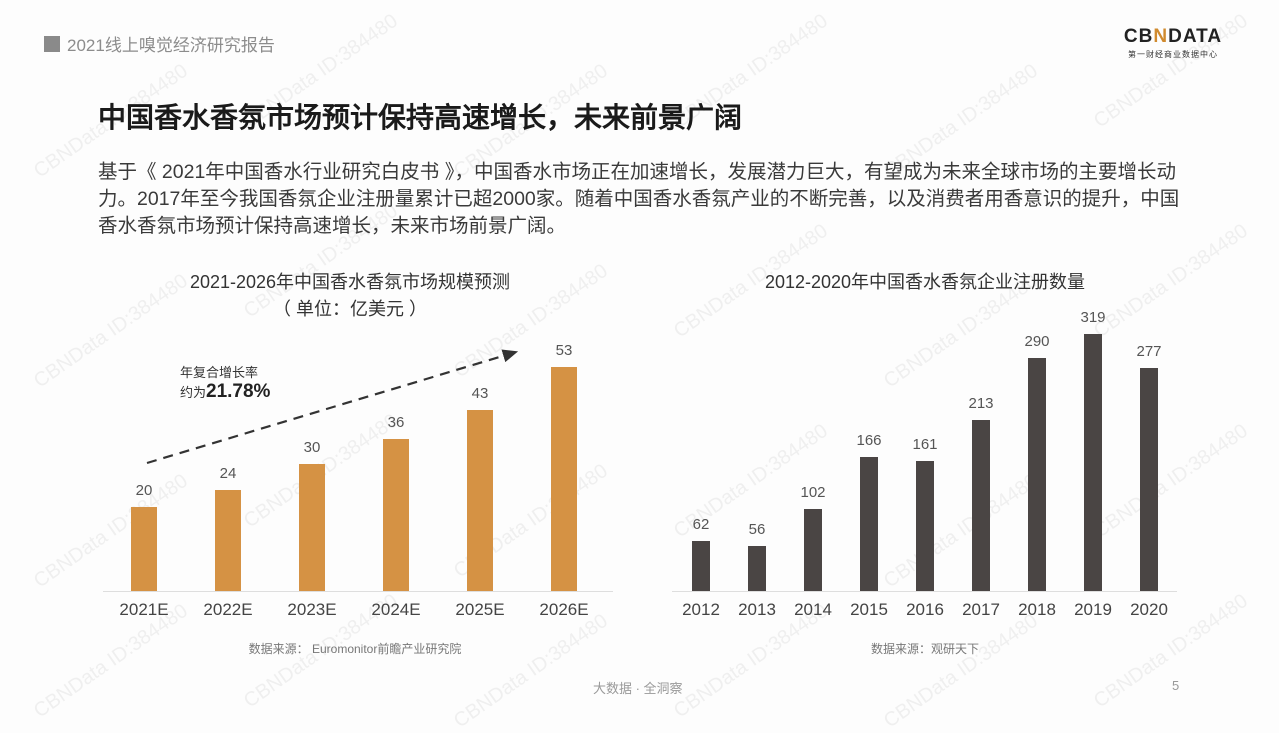 The image size is (1279, 733). What do you see at coordinates (813, 549) in the screenshot?
I see `bar-2014` at bounding box center [813, 549].